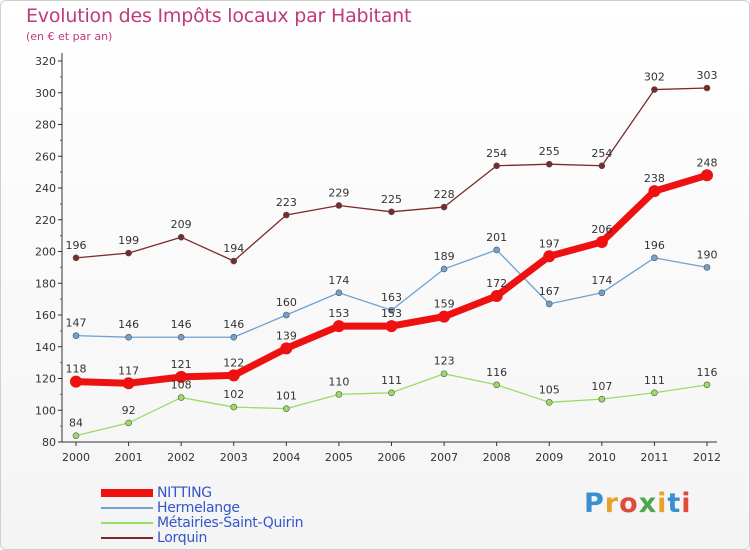  What do you see at coordinates (128, 240) in the screenshot?
I see `data-label: 199` at bounding box center [128, 240].